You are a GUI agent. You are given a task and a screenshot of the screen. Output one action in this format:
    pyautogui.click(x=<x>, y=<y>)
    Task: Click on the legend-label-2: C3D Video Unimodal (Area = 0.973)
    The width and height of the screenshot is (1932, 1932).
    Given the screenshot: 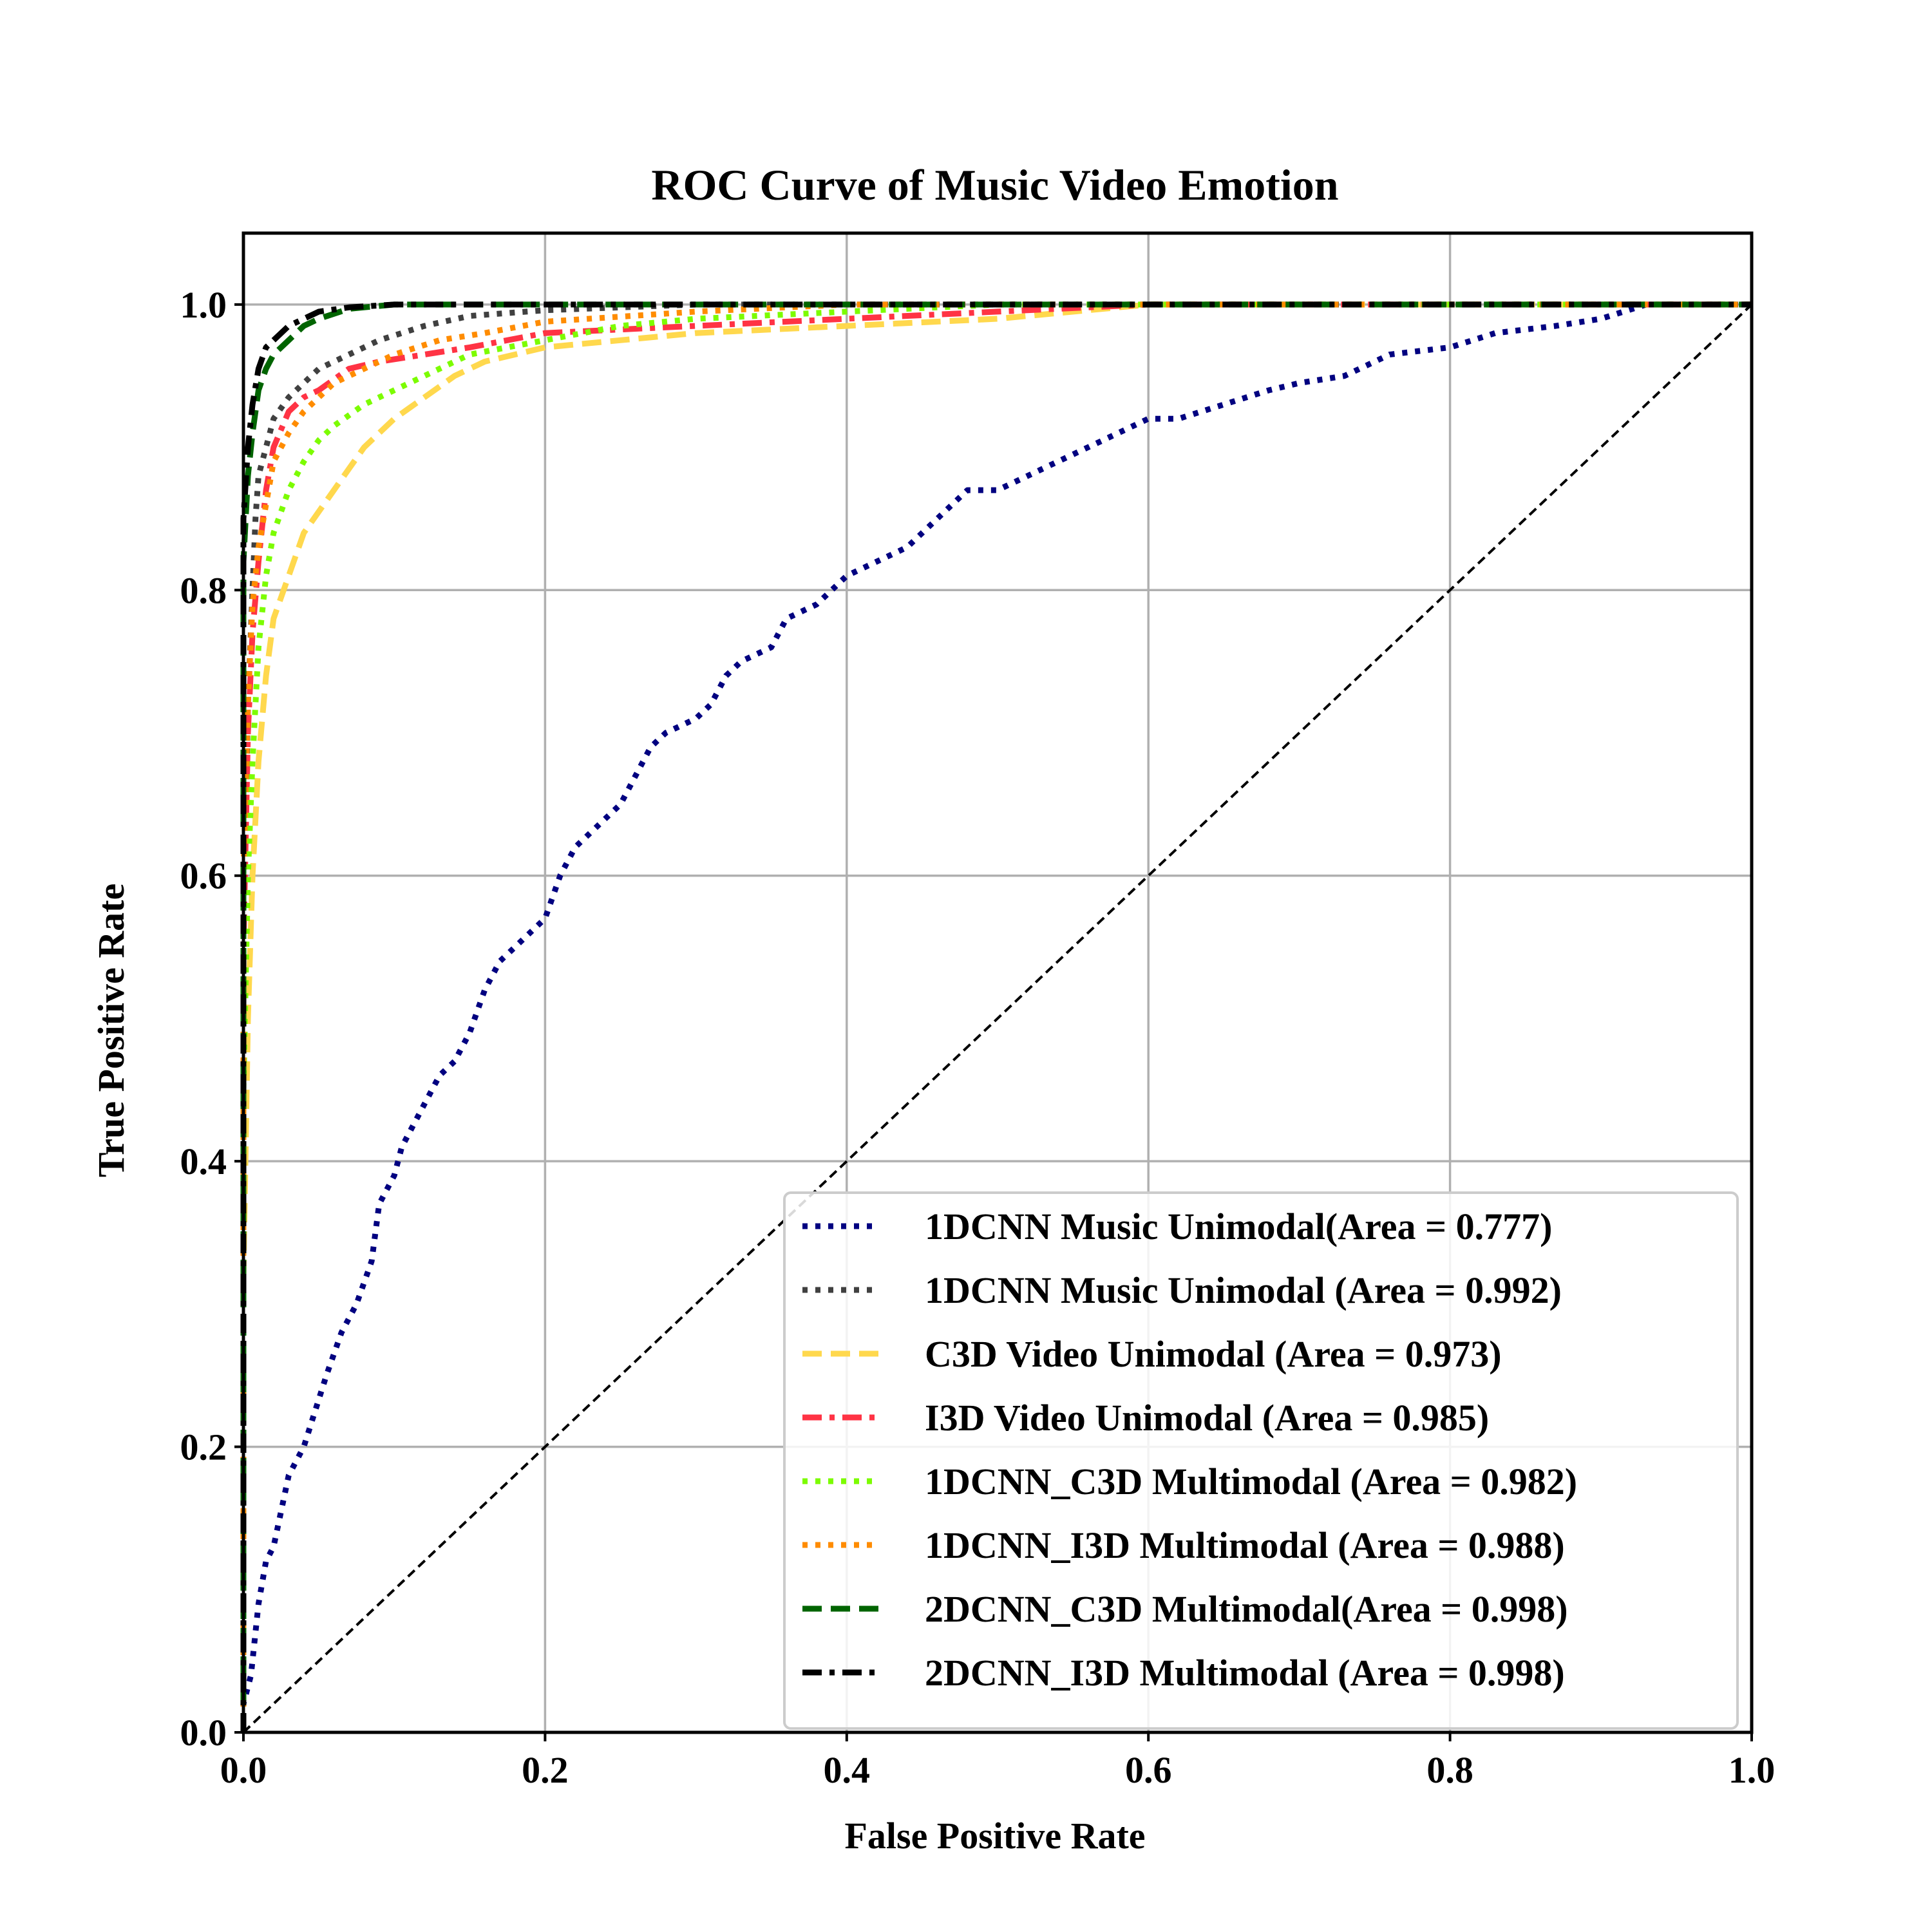 What is the action you would take?
    pyautogui.click(x=1213, y=1354)
    